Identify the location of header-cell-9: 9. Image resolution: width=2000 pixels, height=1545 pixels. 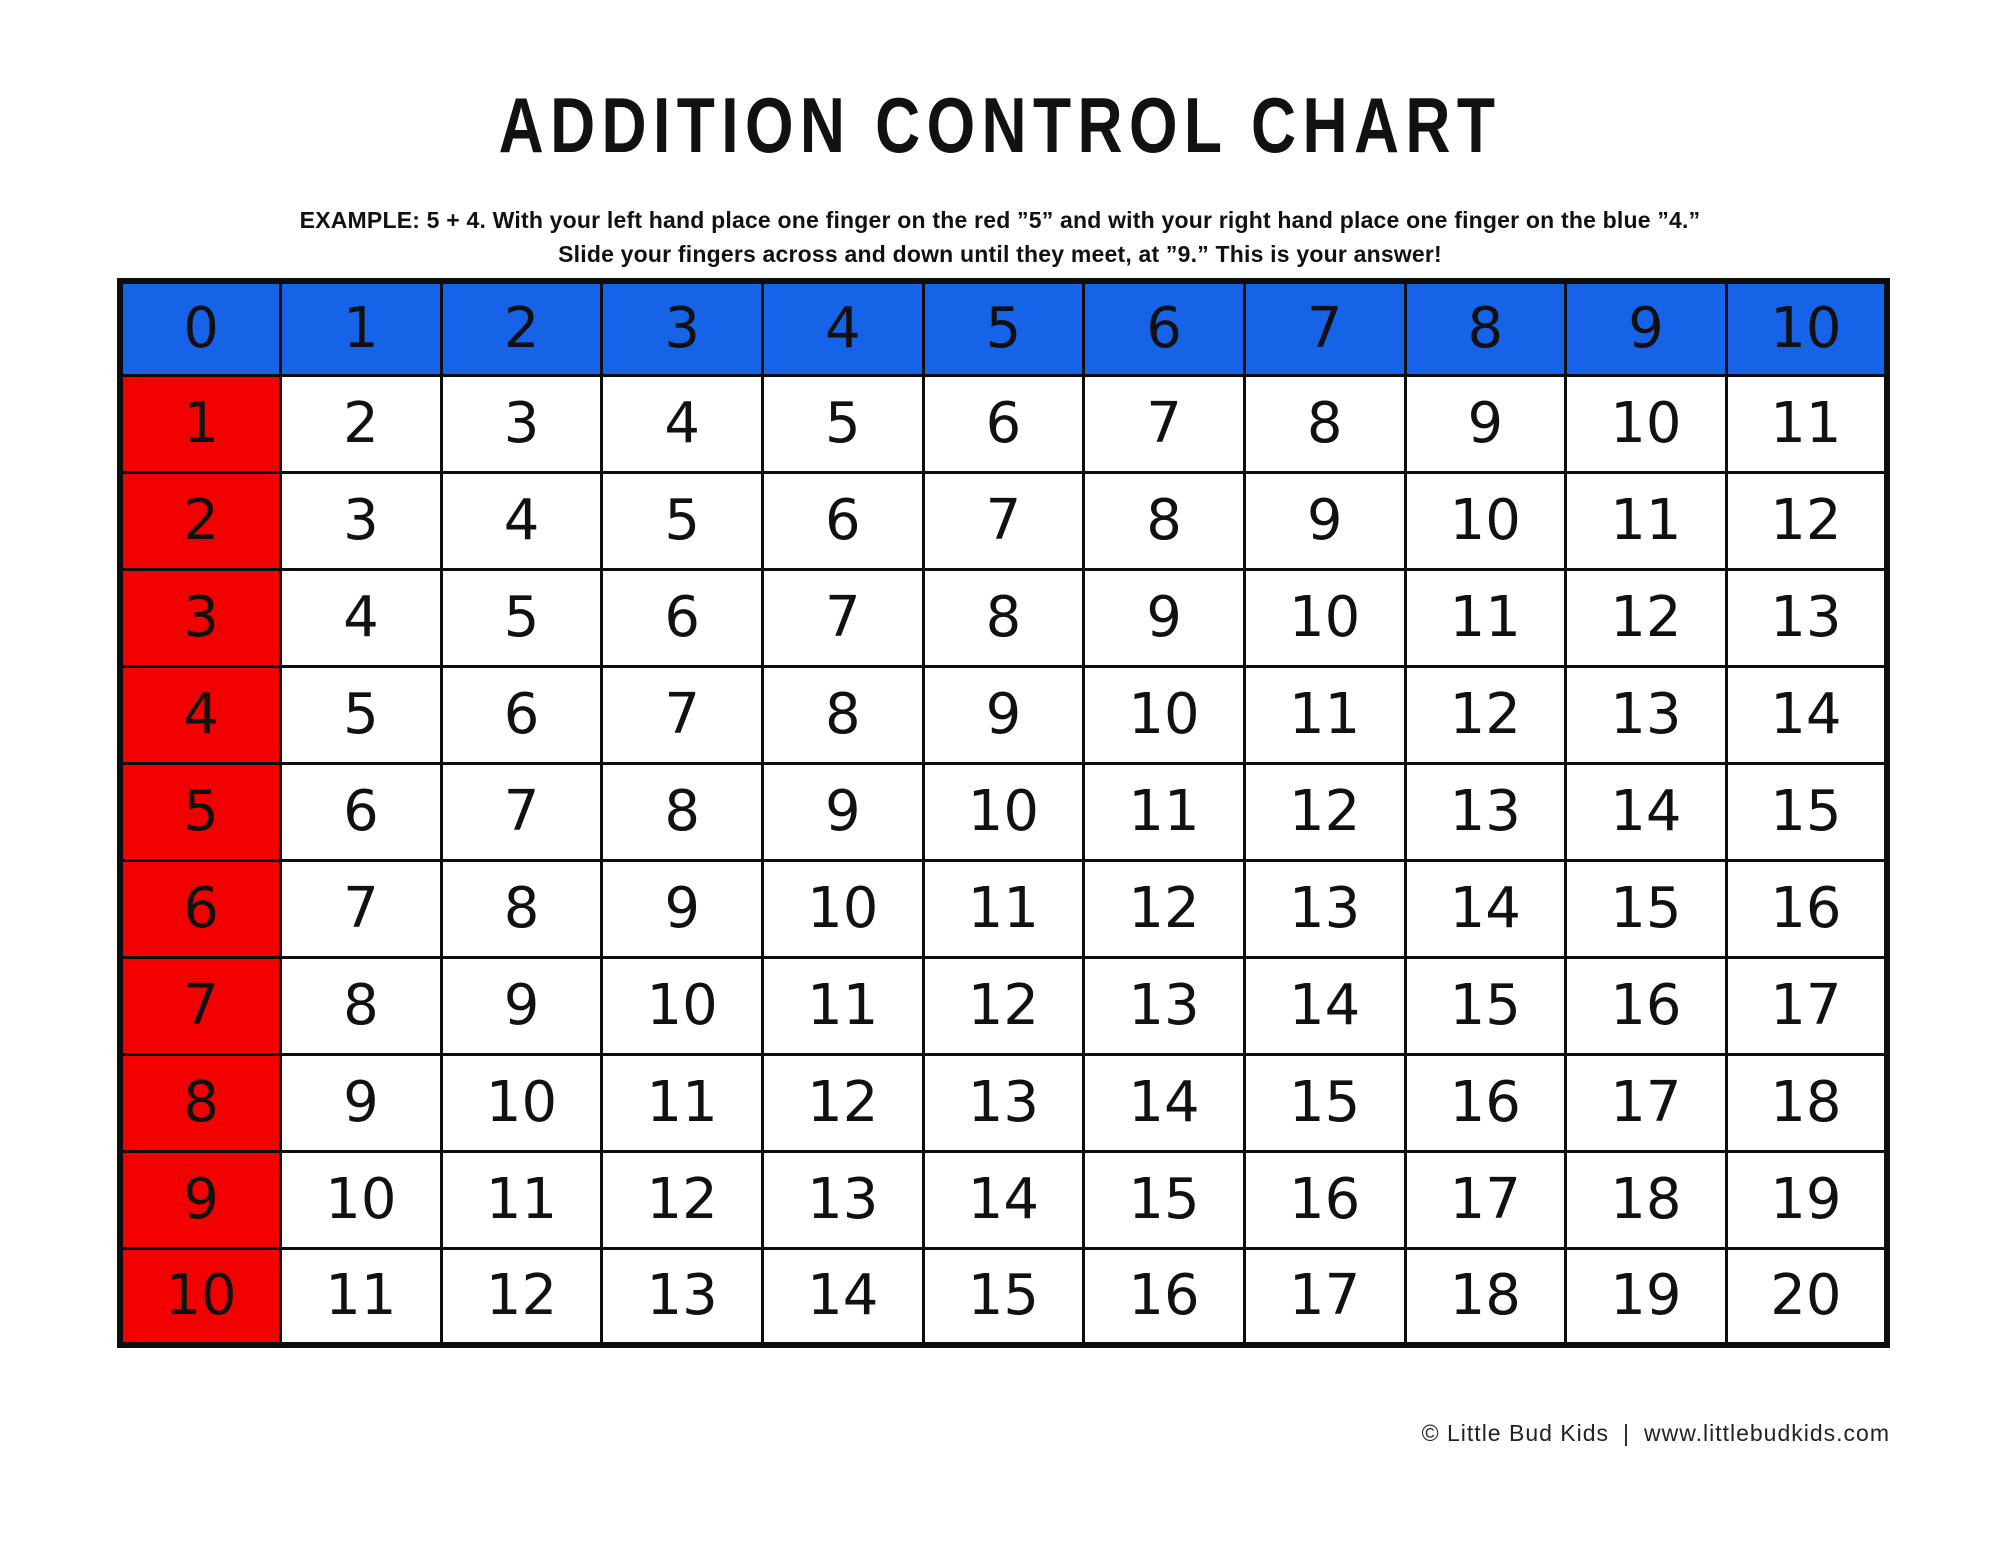
(1646, 328).